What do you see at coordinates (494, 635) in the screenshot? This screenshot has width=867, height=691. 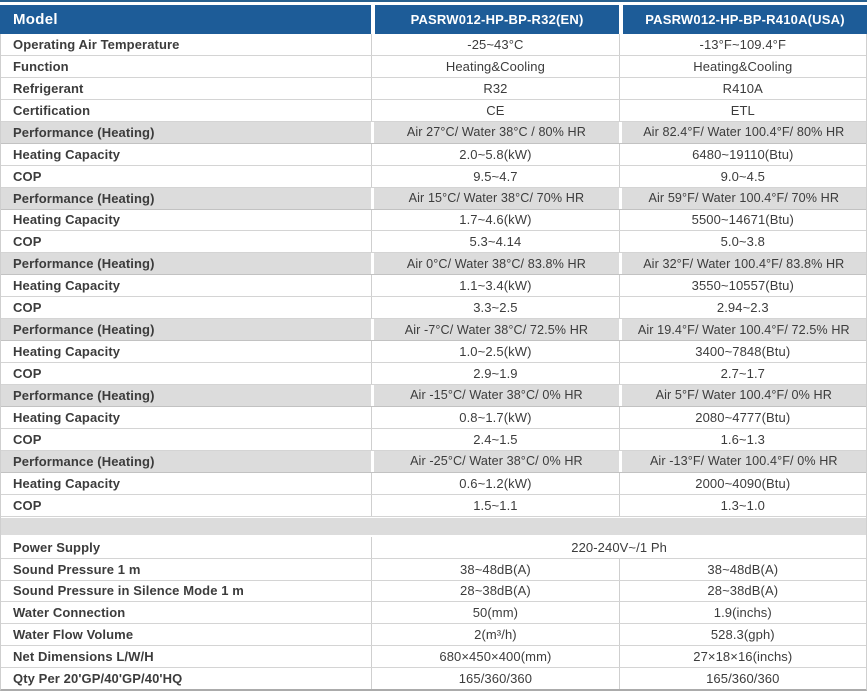 I see `row-value-r32: 2(m³/h)` at bounding box center [494, 635].